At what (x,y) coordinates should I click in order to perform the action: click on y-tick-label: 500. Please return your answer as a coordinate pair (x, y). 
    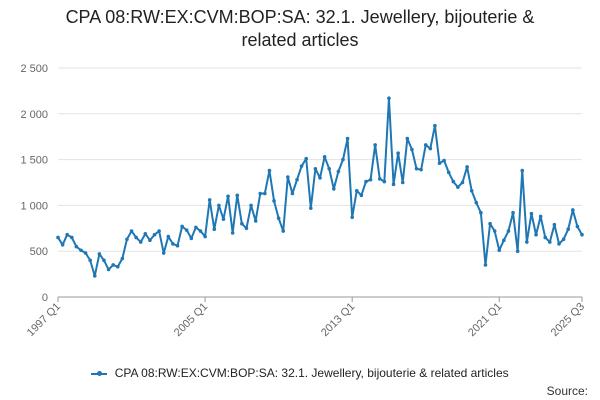
    Looking at the image, I should click on (39, 252).